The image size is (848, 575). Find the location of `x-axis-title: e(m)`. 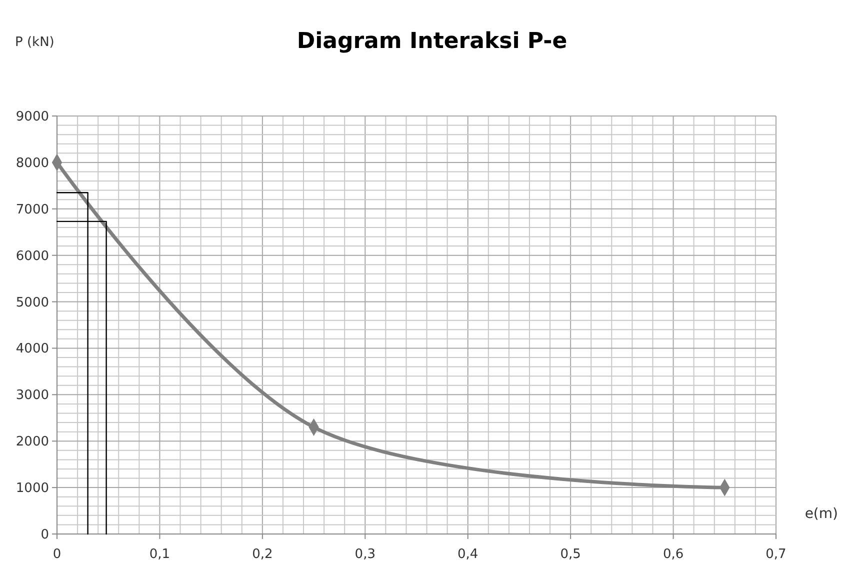

x-axis-title: e(m) is located at coordinates (821, 514).